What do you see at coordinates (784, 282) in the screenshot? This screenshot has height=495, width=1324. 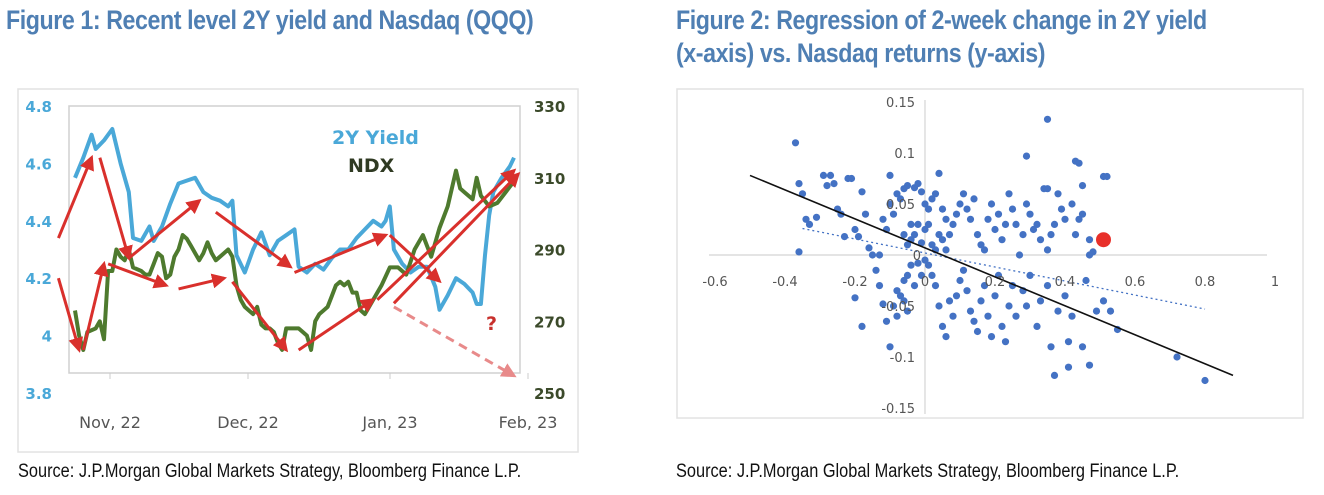 I see `x-axis-tick-label: -0.4` at bounding box center [784, 282].